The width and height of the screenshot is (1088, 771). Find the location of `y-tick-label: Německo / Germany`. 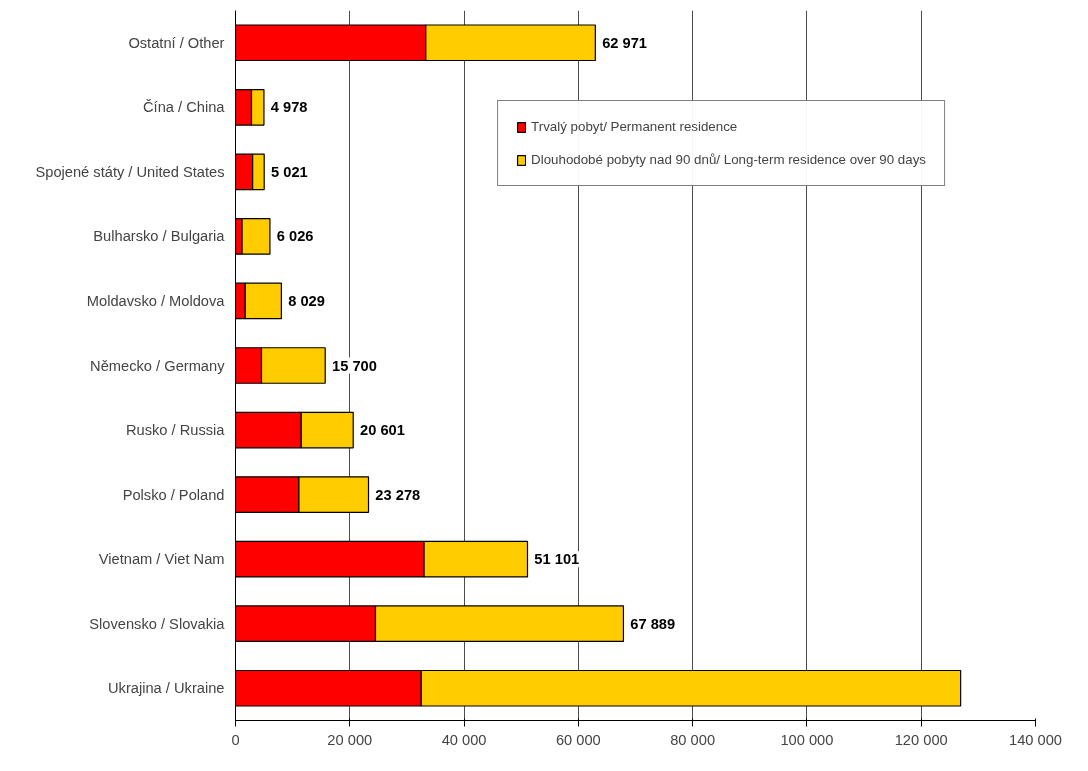

y-tick-label: Německo / Germany is located at coordinates (158, 365).